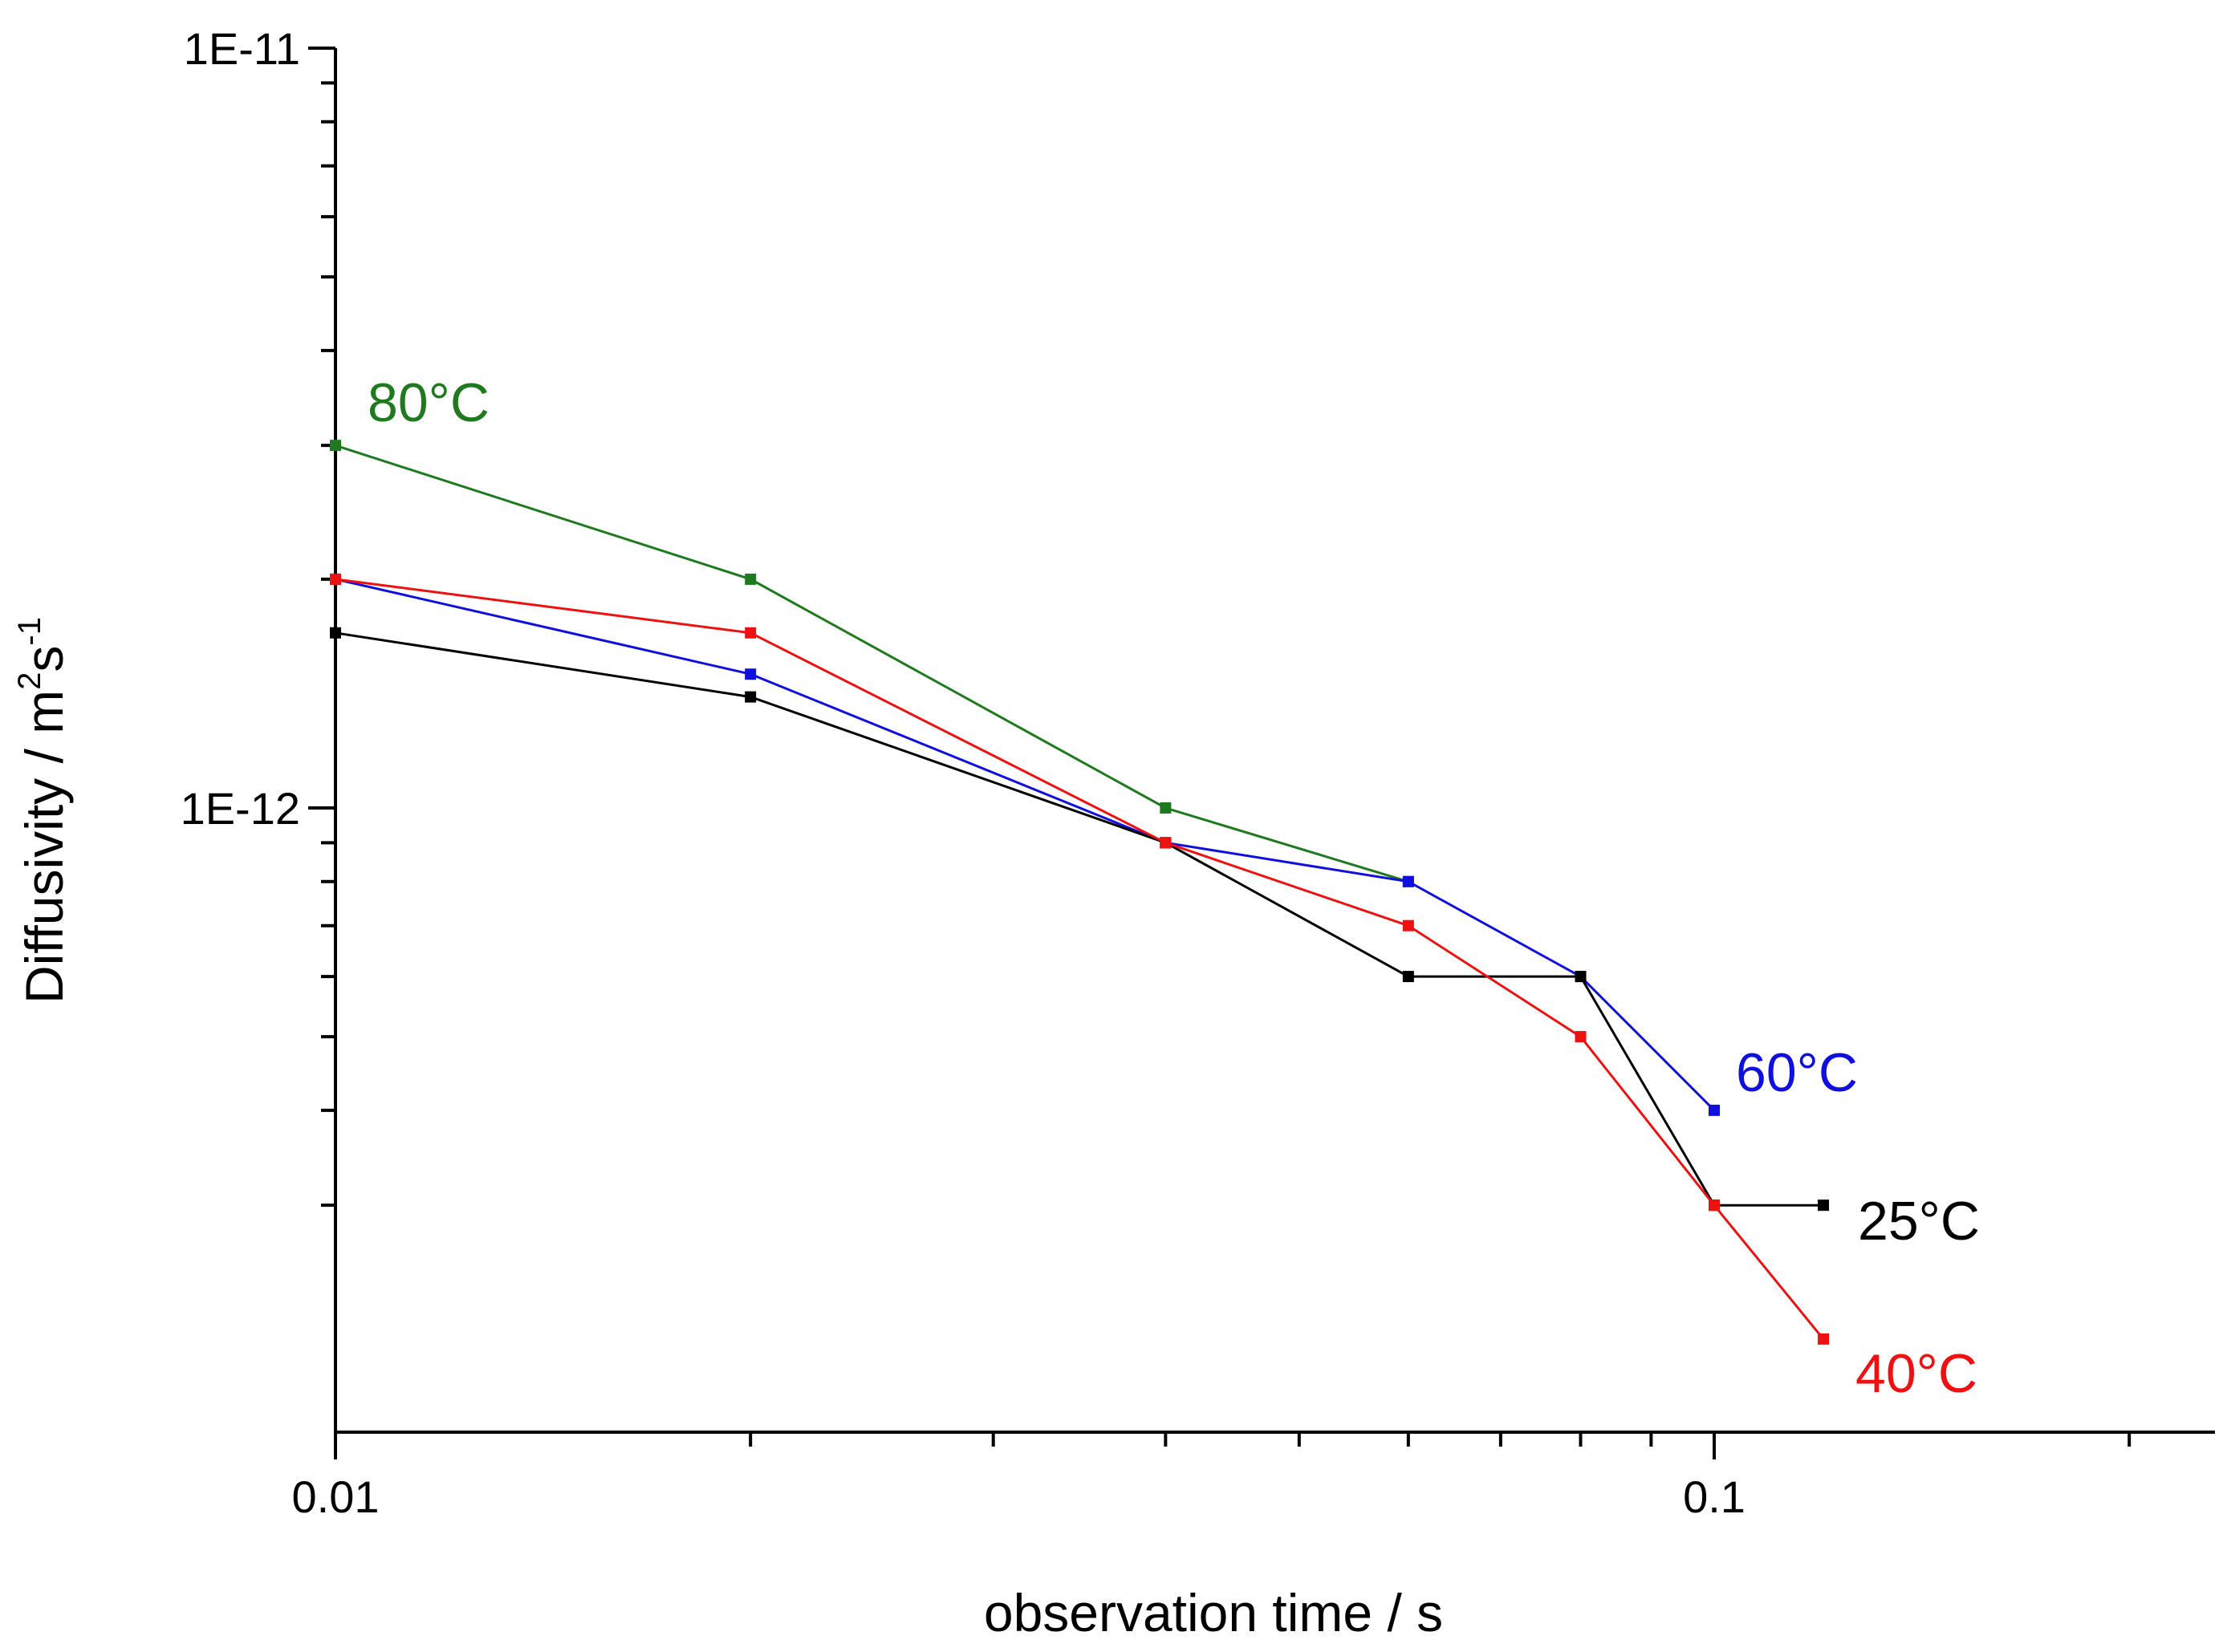 This screenshot has height=1652, width=2219. What do you see at coordinates (1213, 1612) in the screenshot?
I see `x-axis-title: observation time / s` at bounding box center [1213, 1612].